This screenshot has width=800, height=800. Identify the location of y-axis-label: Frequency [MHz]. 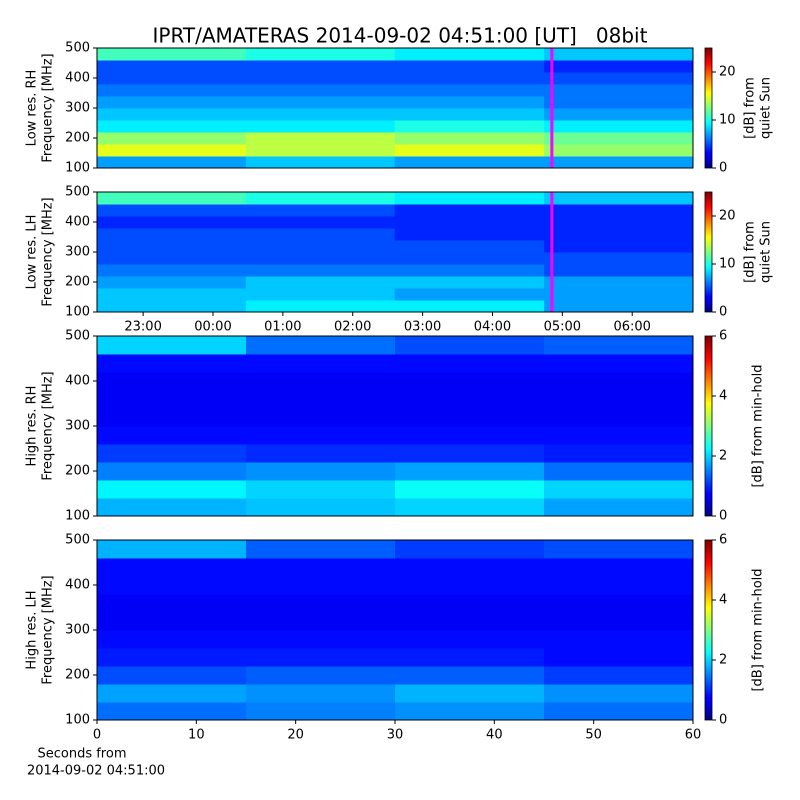
(48, 425).